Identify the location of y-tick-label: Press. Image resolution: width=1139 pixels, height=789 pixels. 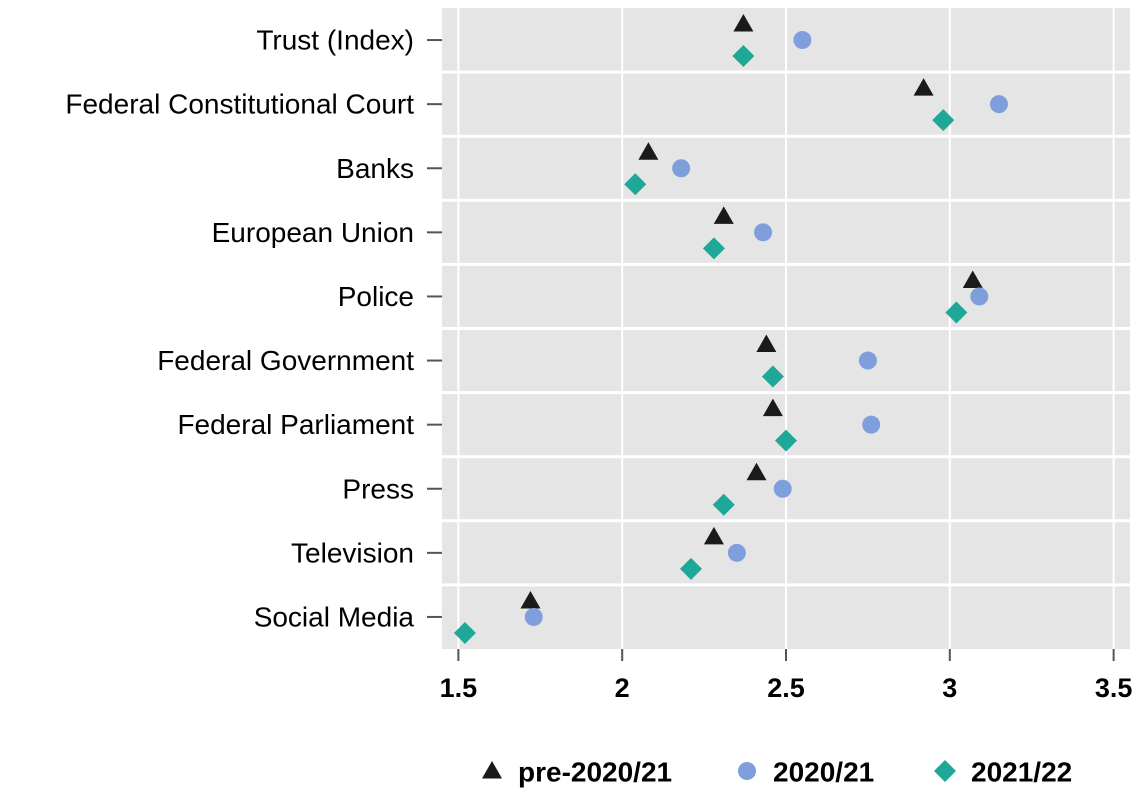
(378, 488).